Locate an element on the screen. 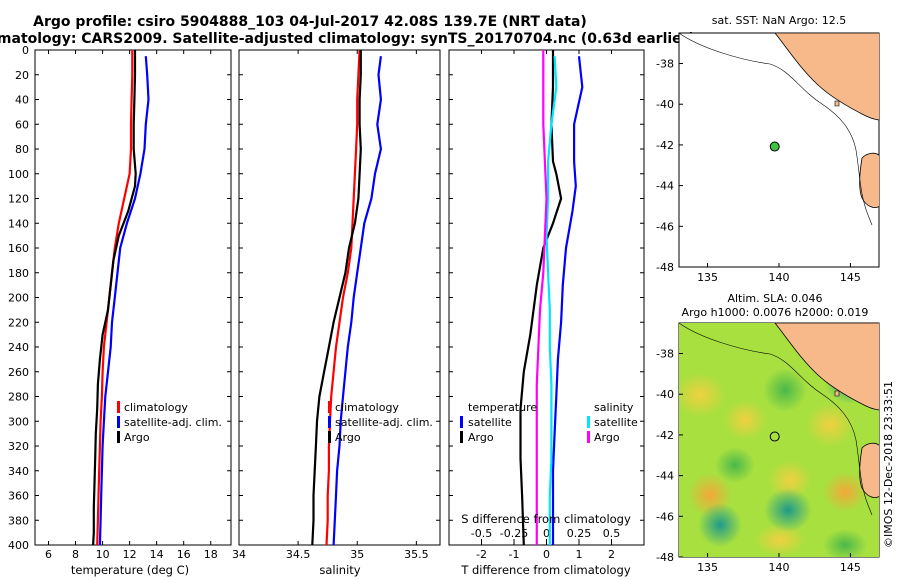  temperature-x-tick-label: 10 is located at coordinates (103, 554).